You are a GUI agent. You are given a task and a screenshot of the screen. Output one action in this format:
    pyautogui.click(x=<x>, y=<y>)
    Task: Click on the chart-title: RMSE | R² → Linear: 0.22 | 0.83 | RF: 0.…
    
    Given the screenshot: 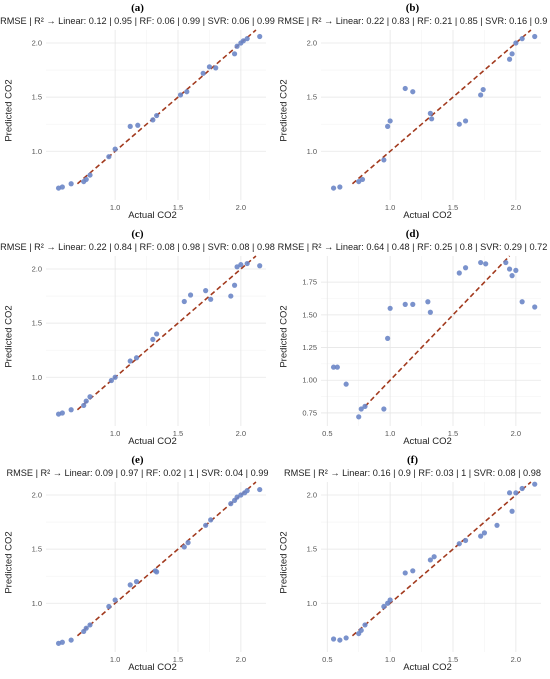 What is the action you would take?
    pyautogui.click(x=412, y=21)
    